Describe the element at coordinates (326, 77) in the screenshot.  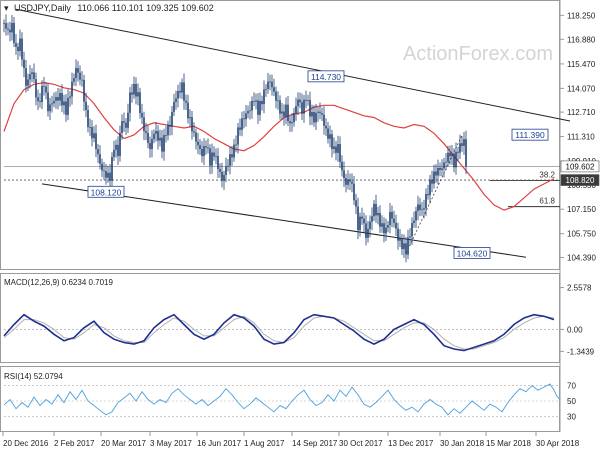
I see `price-callout-label: 114.730` at that location.